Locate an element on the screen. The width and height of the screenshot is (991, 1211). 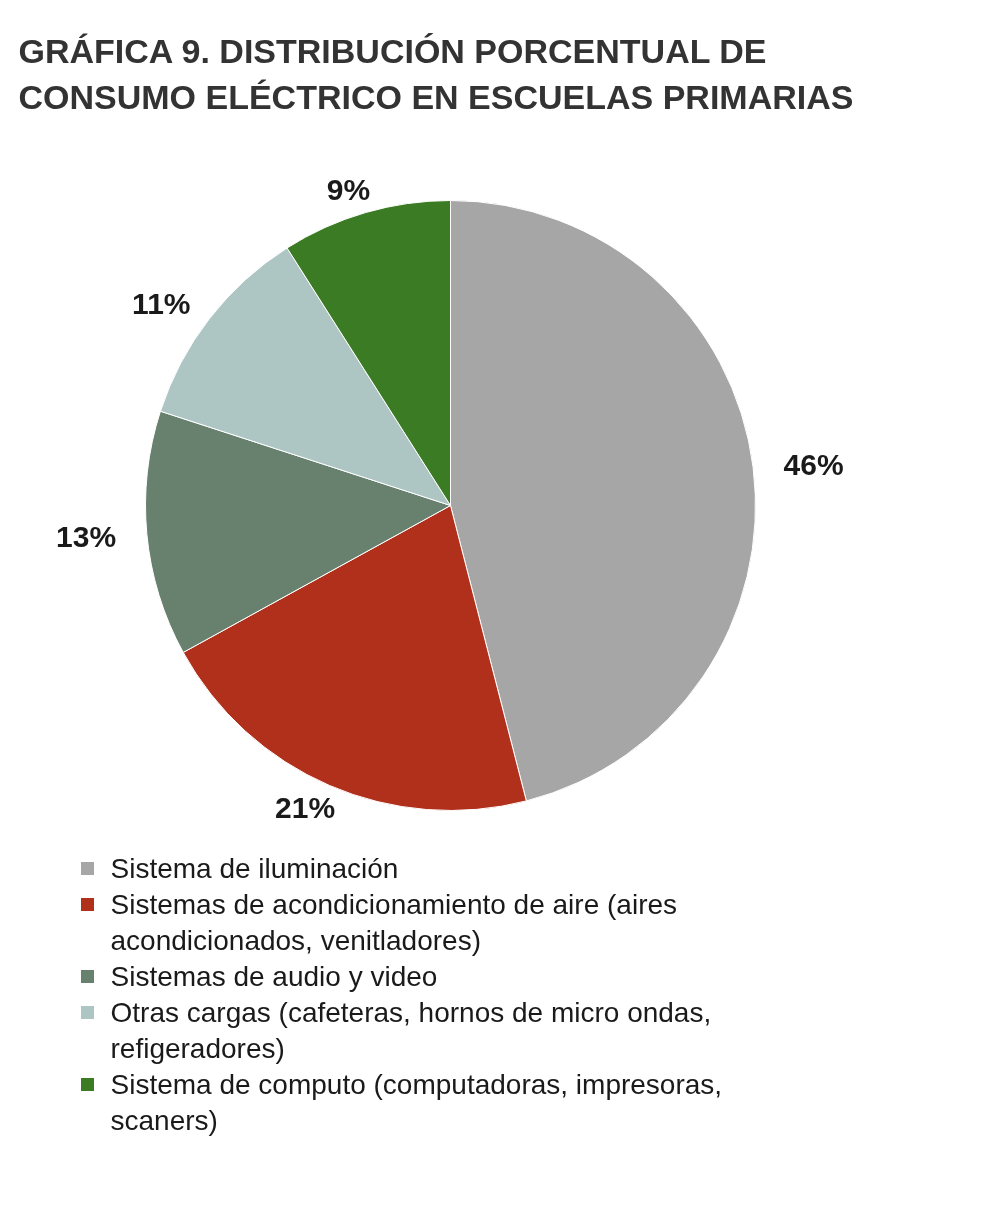
data-label: 9% is located at coordinates (348, 189).